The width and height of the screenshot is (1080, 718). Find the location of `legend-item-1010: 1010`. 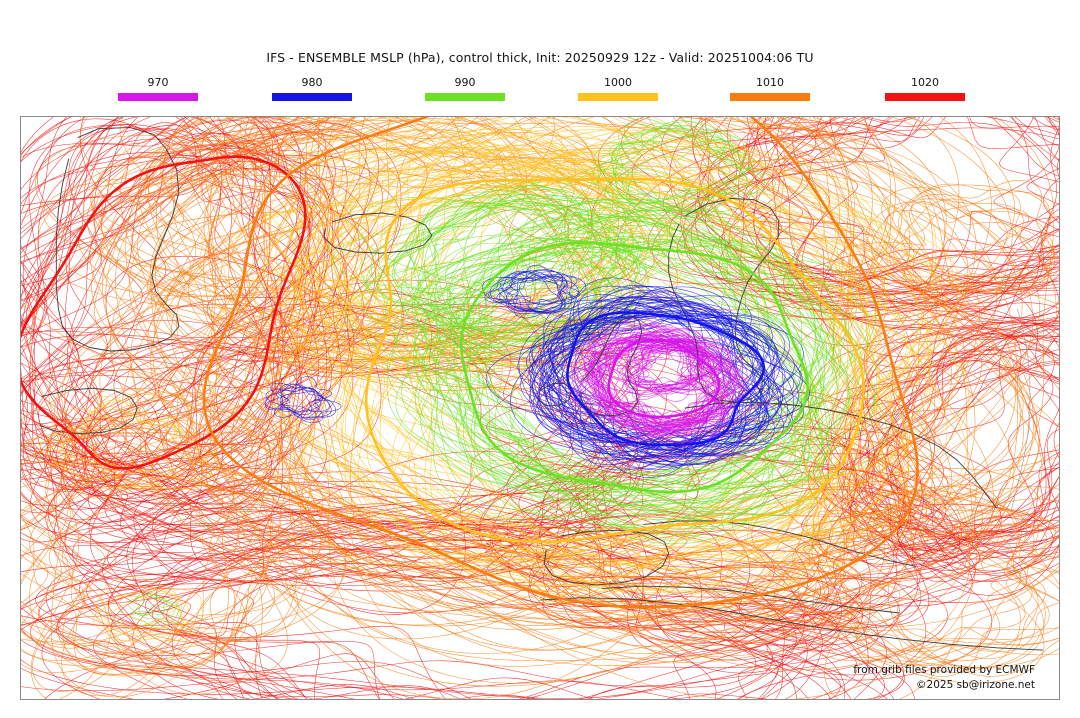

legend-item-1010: 1010 is located at coordinates (770, 93).